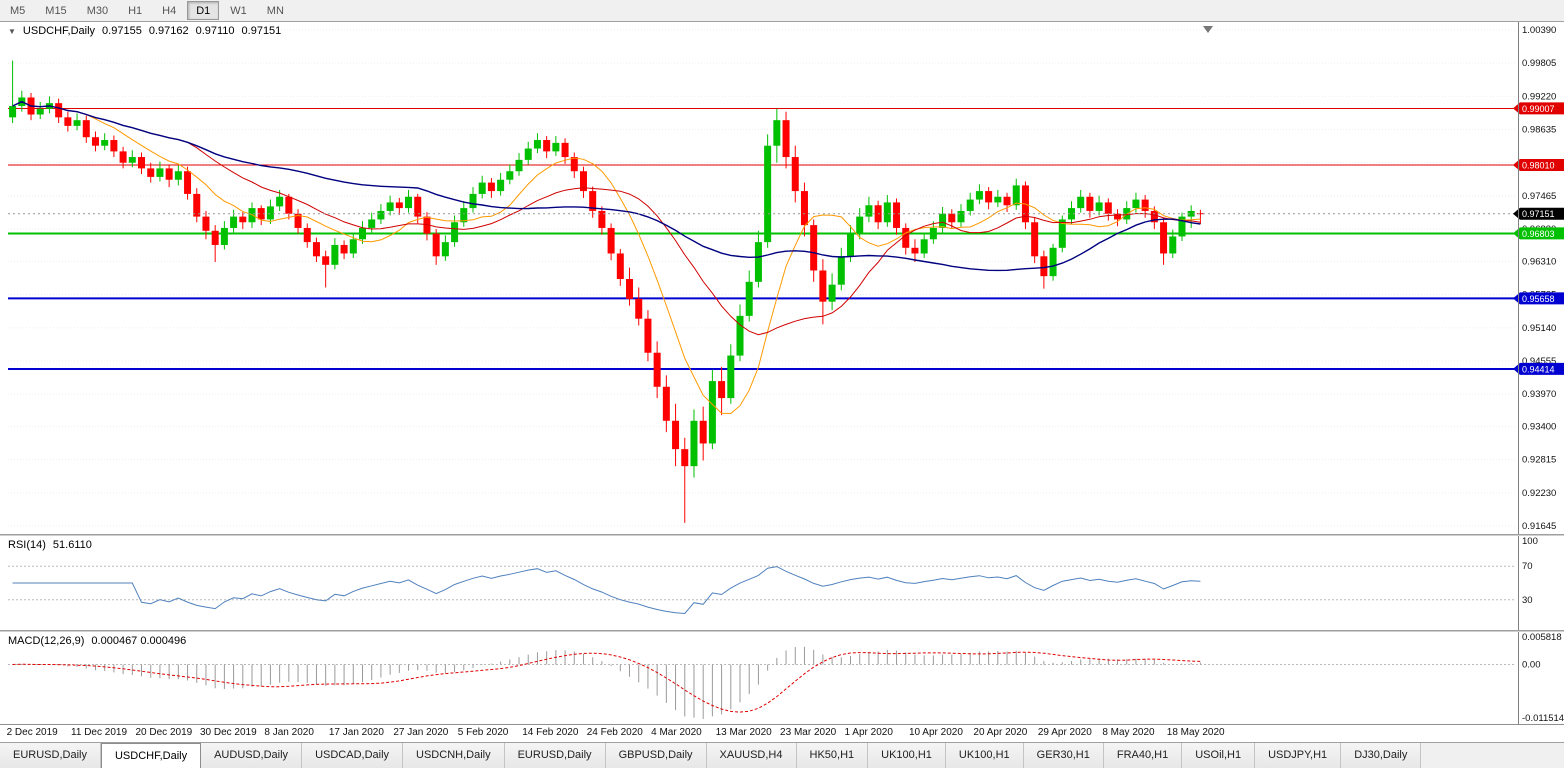 This screenshot has height=768, width=1564. Describe the element at coordinates (1539, 130) in the screenshot. I see `price-tick-label: 0.98635` at that location.